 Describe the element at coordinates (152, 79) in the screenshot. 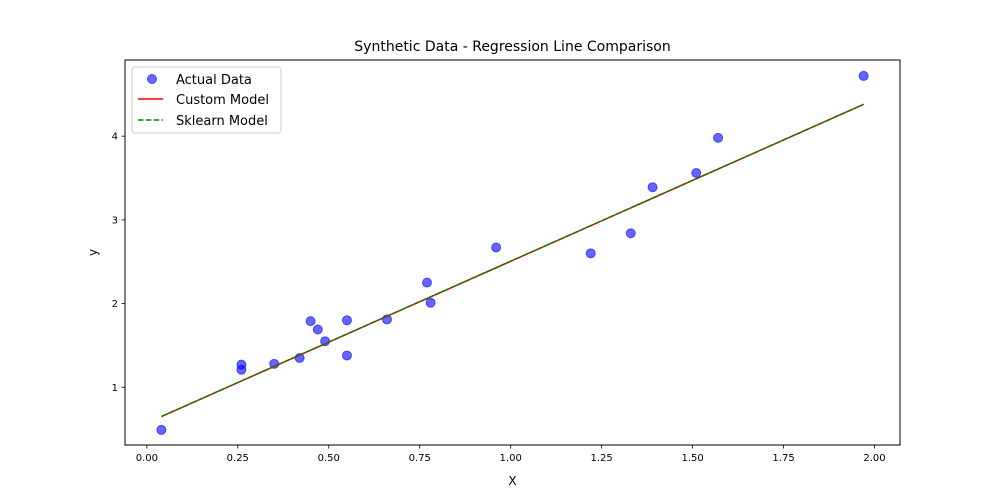

I see `legend-scatter-marker` at that location.